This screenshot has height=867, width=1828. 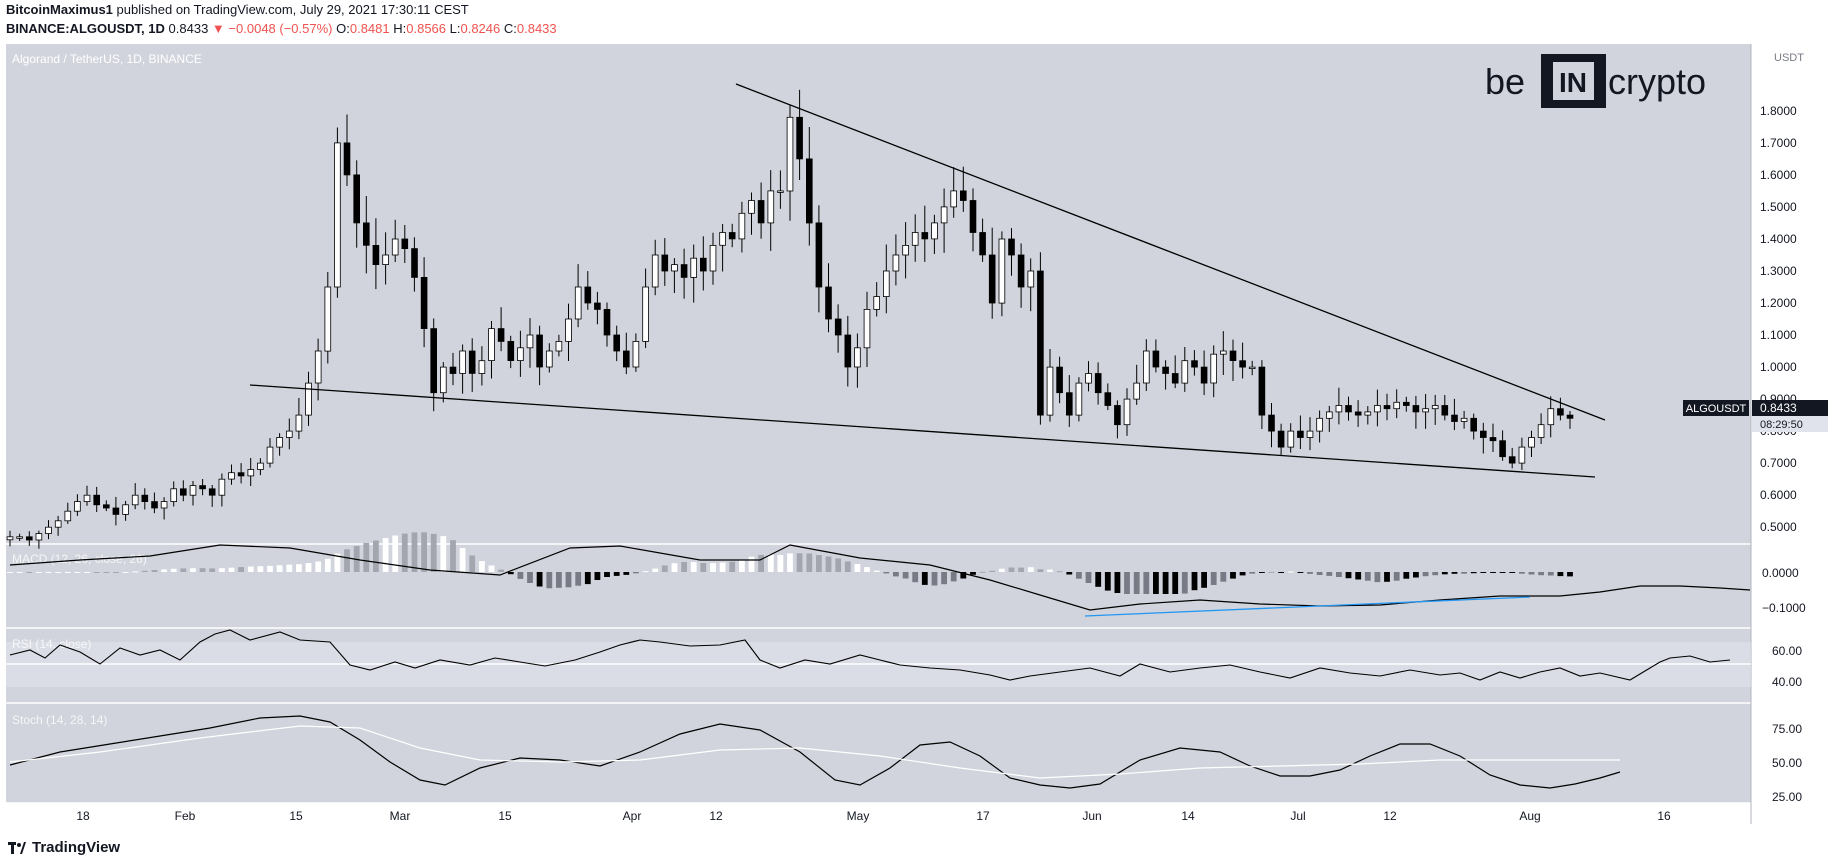 I want to click on price-axis-tick: 1.1000, so click(x=1778, y=335).